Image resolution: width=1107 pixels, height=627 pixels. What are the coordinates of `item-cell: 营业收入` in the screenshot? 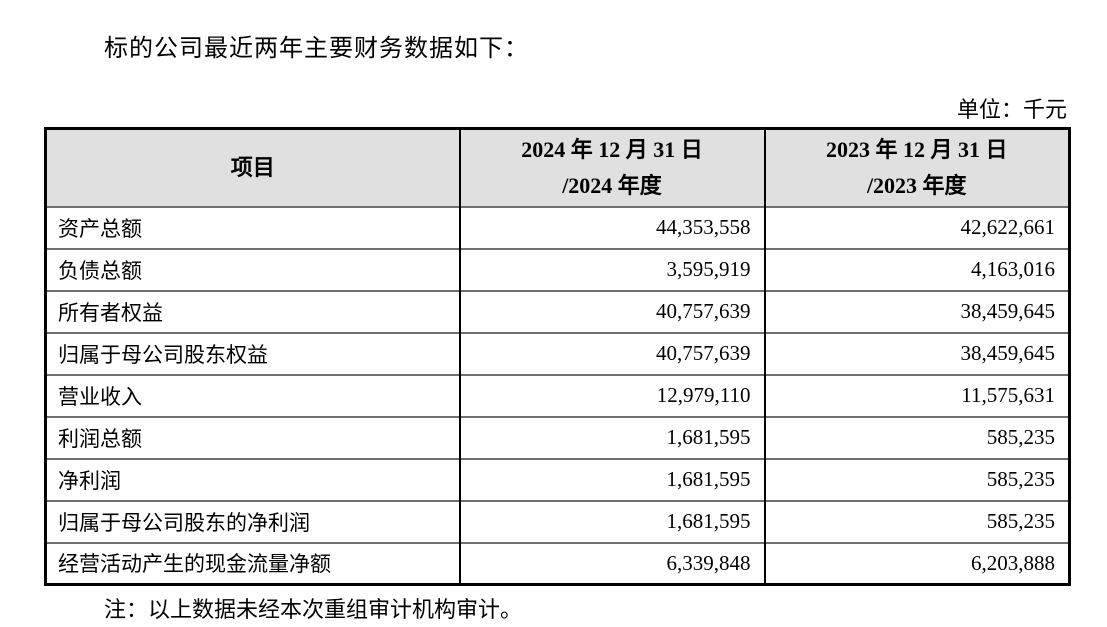 It's located at (252, 395).